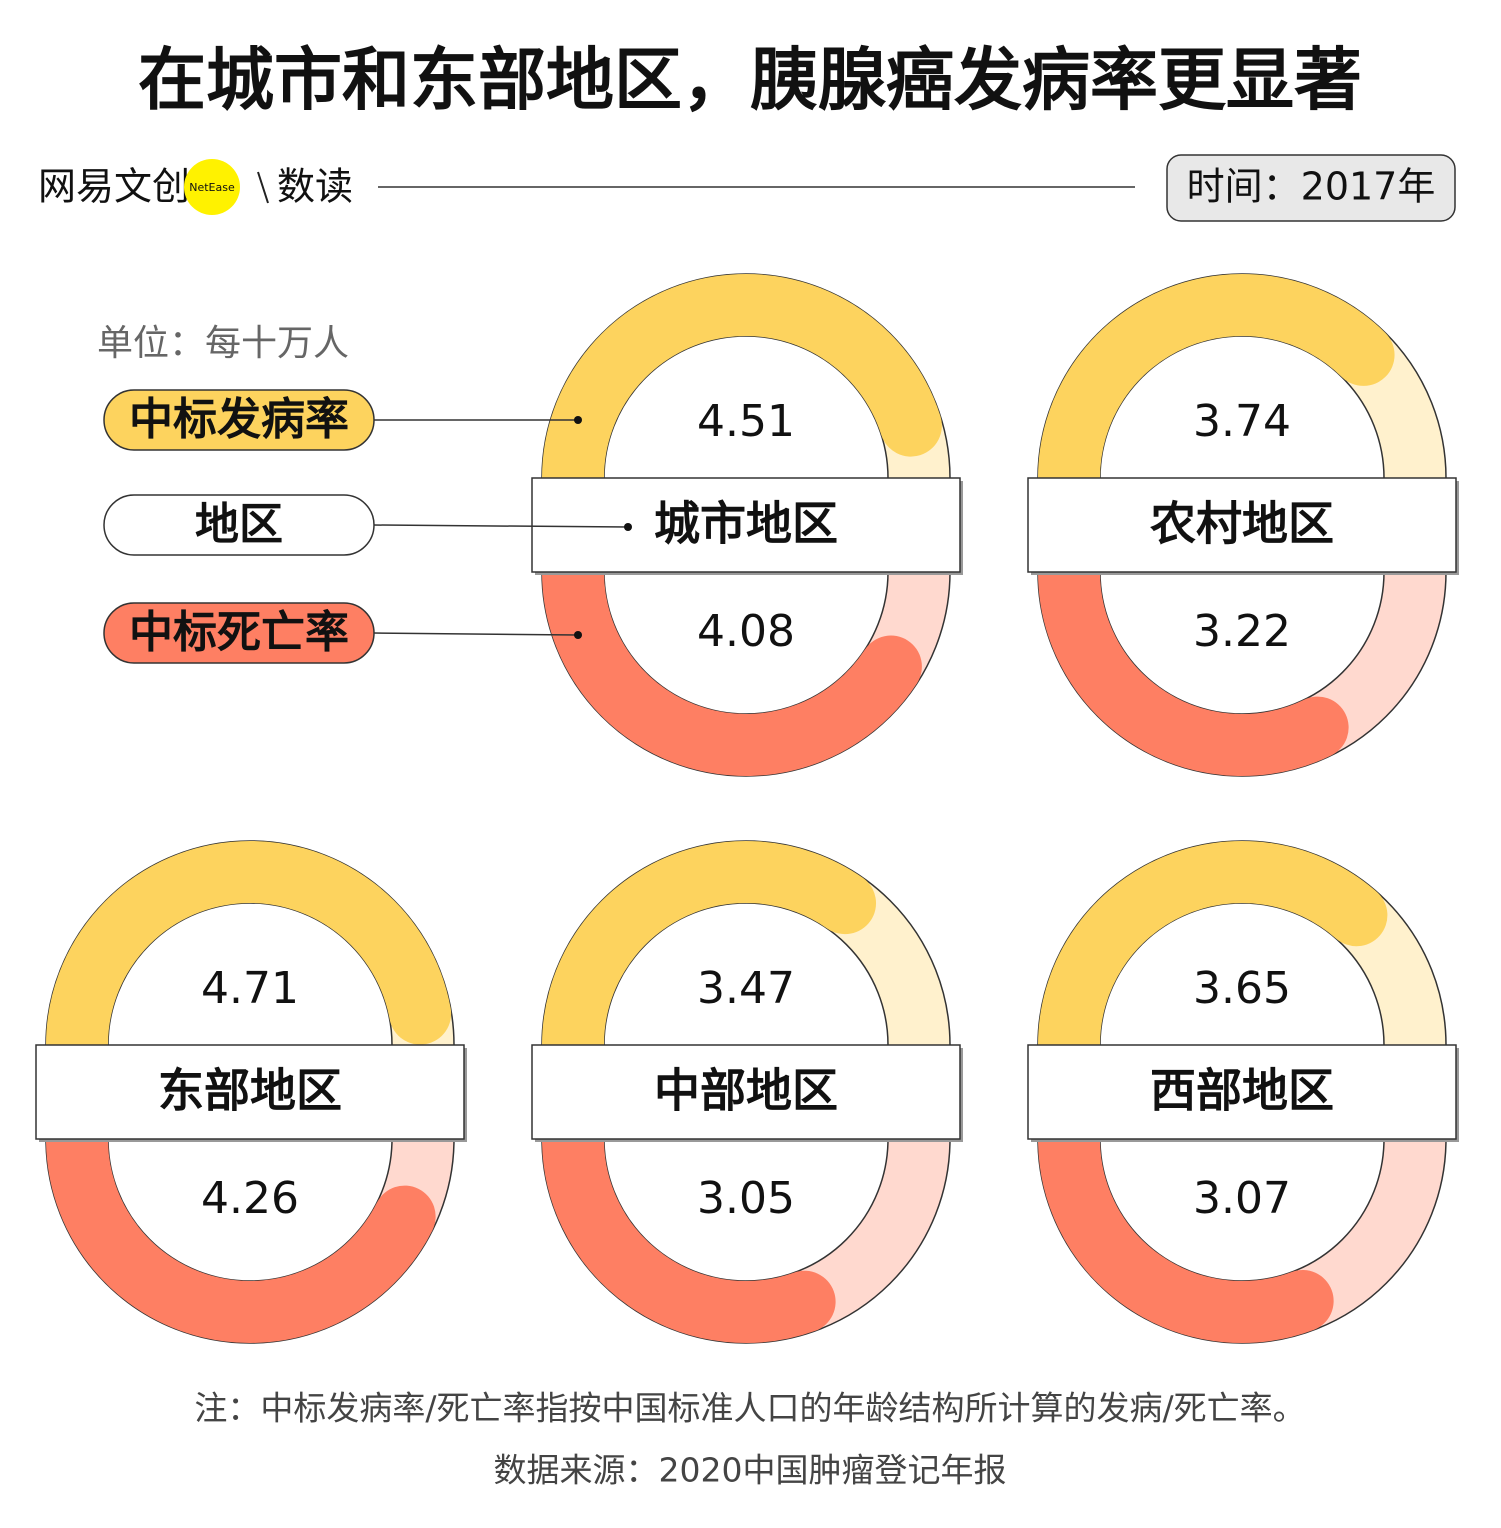  Describe the element at coordinates (114, 187) in the screenshot. I see `brand: 网易文创` at that location.